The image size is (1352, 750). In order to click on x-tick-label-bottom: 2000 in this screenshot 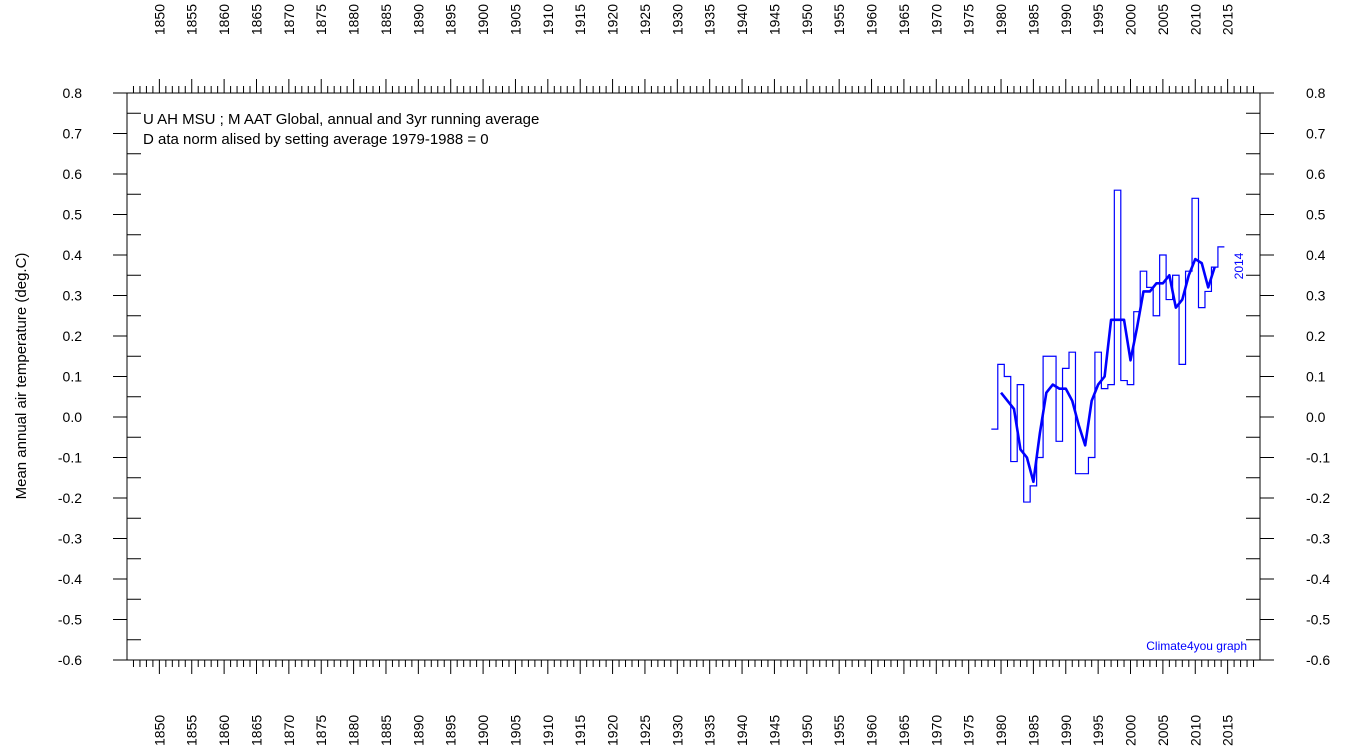, I will do `click(1131, 730)`.